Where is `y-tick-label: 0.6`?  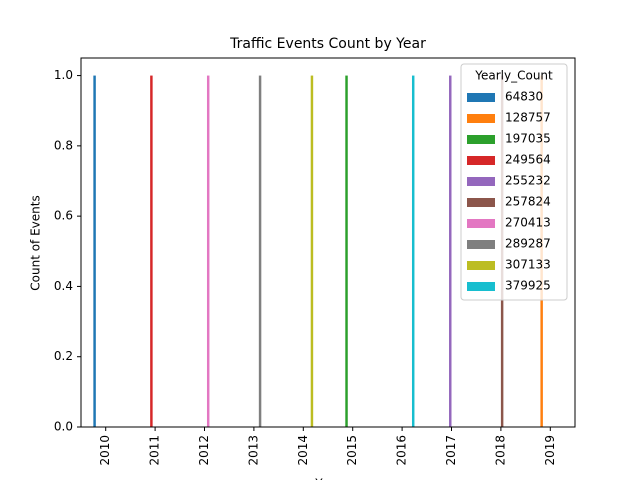
y-tick-label: 0.6 is located at coordinates (63, 216).